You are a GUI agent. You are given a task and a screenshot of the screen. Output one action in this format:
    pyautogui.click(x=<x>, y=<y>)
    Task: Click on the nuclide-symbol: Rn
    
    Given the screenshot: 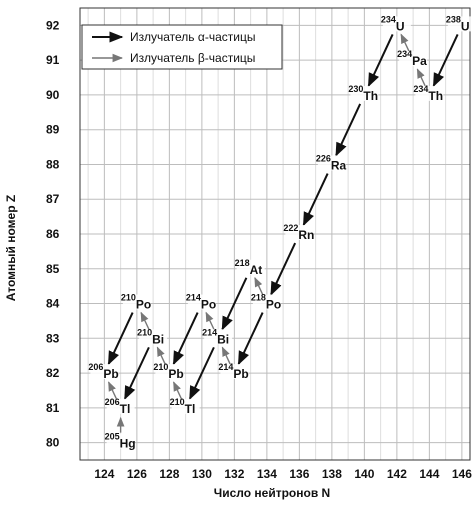 What is the action you would take?
    pyautogui.click(x=306, y=235)
    